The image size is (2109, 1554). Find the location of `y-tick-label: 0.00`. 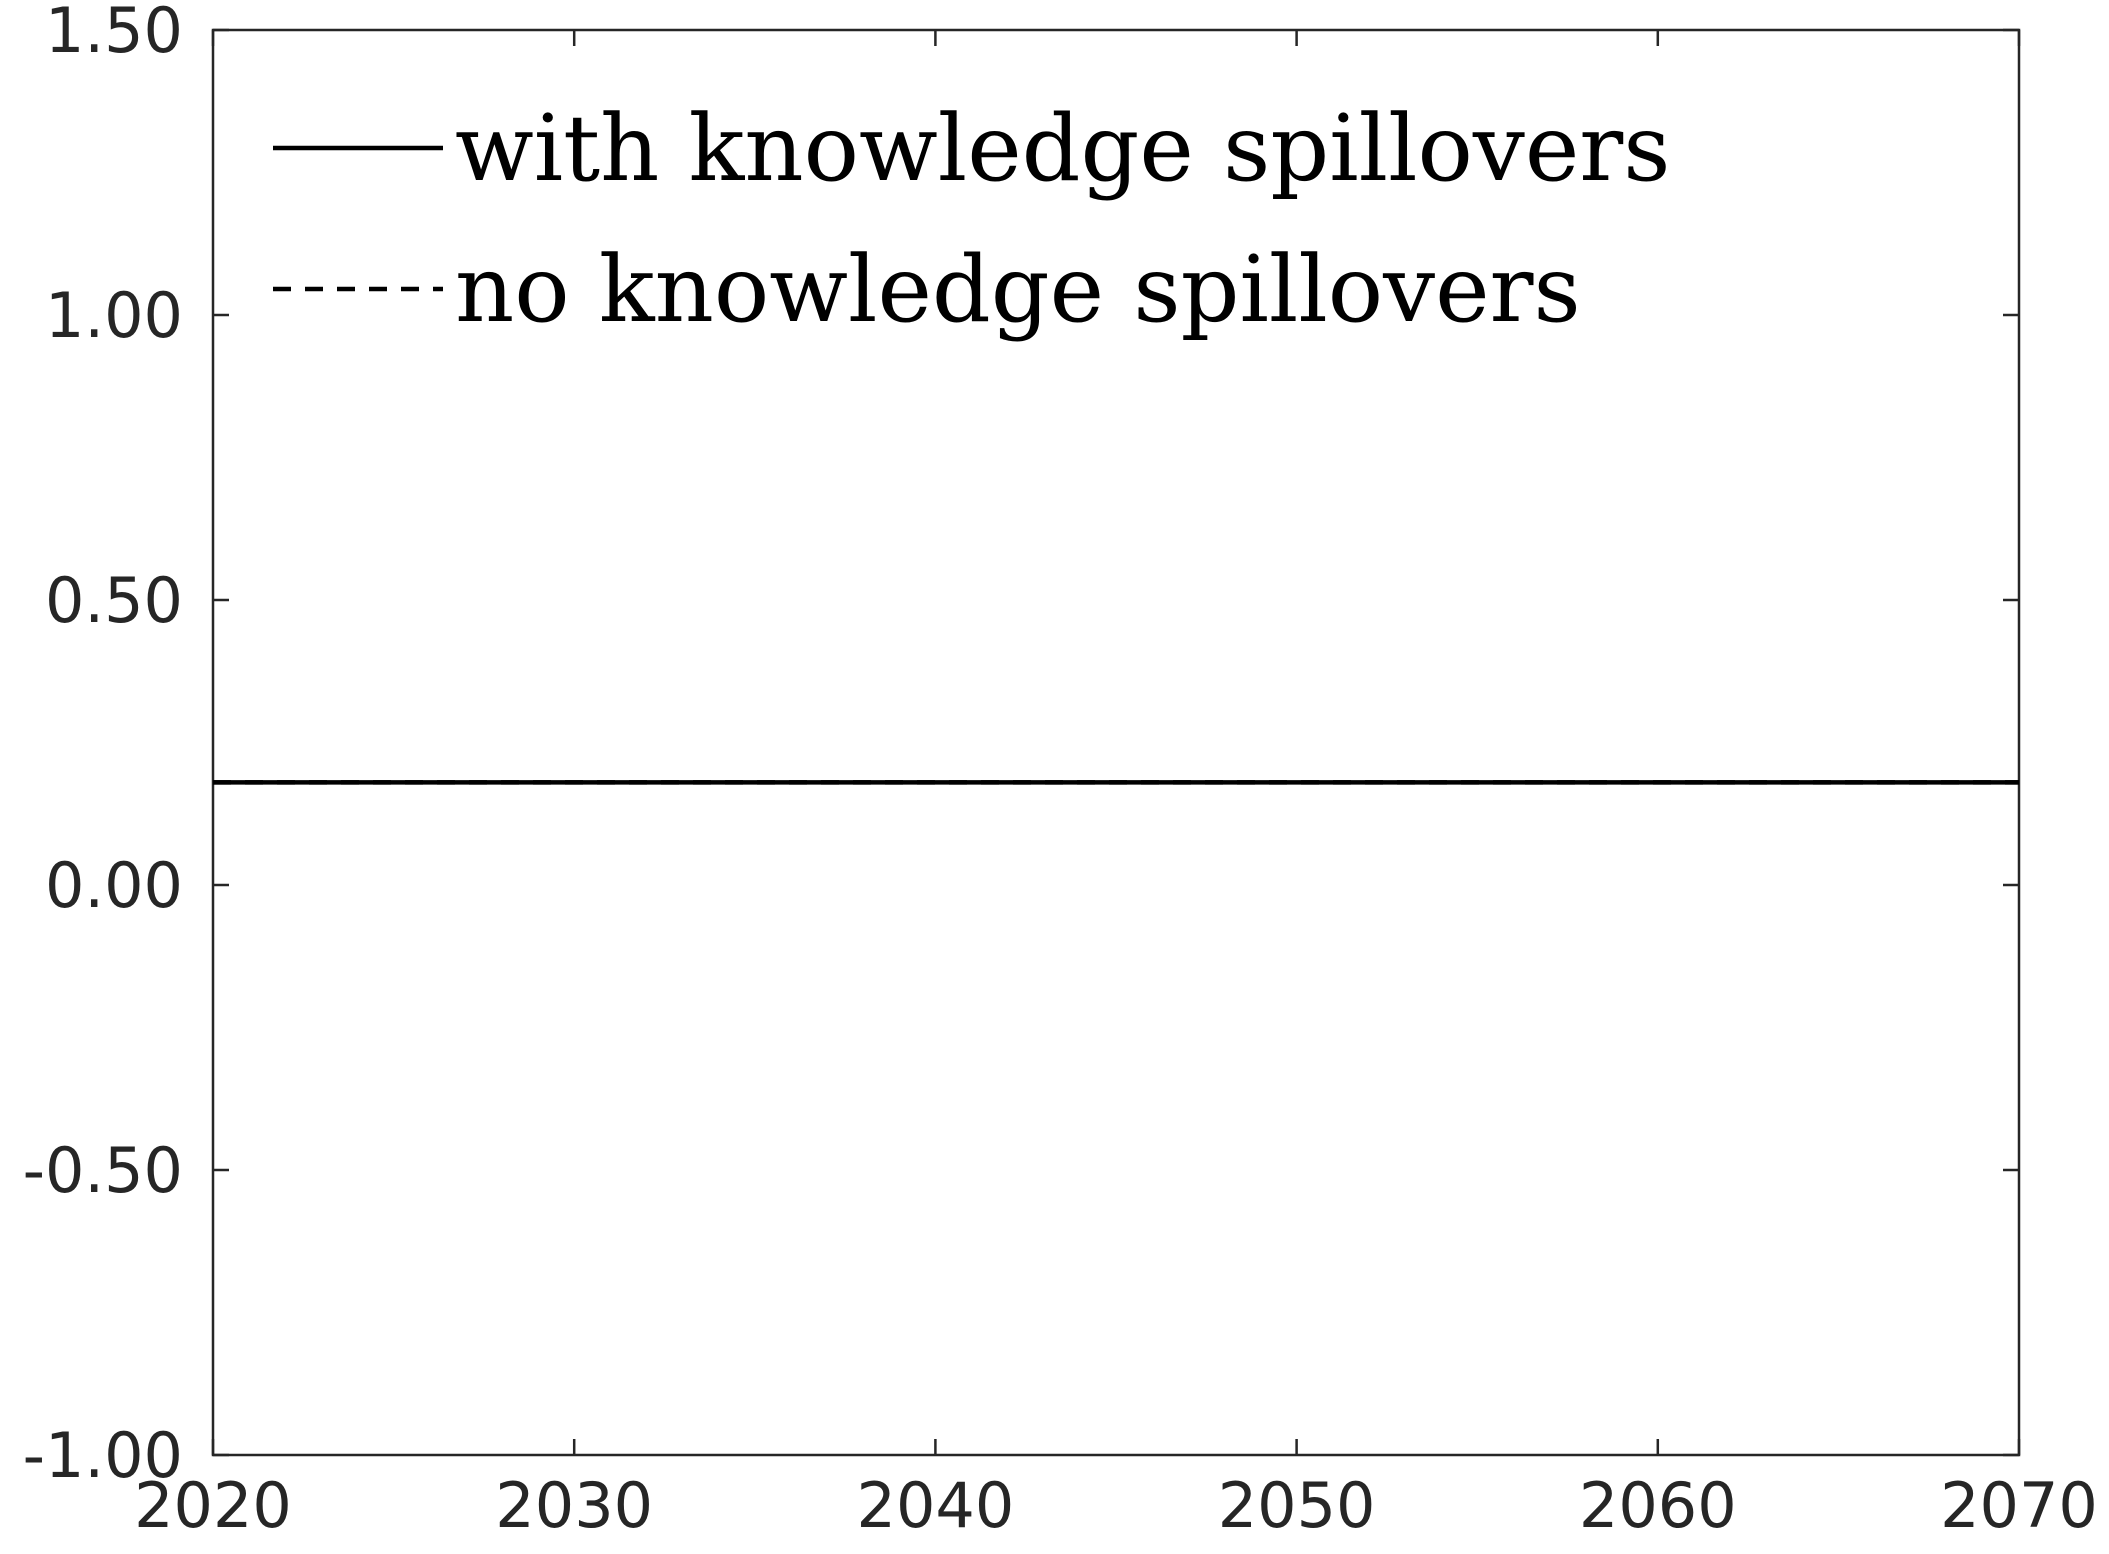

y-tick-label: 0.00 is located at coordinates (114, 885).